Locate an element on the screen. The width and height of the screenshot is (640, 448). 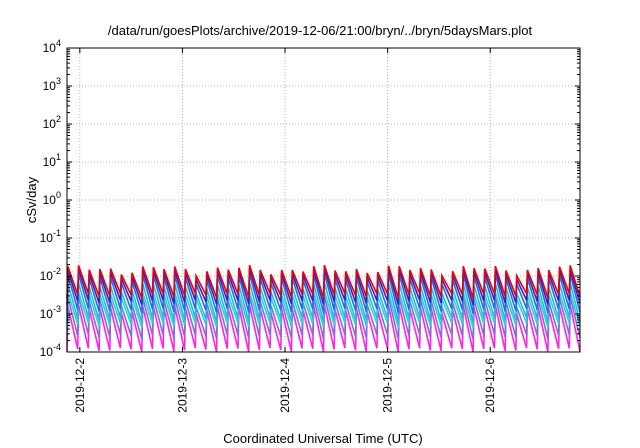
y-tick-label: 10⁻² is located at coordinates (50, 274).